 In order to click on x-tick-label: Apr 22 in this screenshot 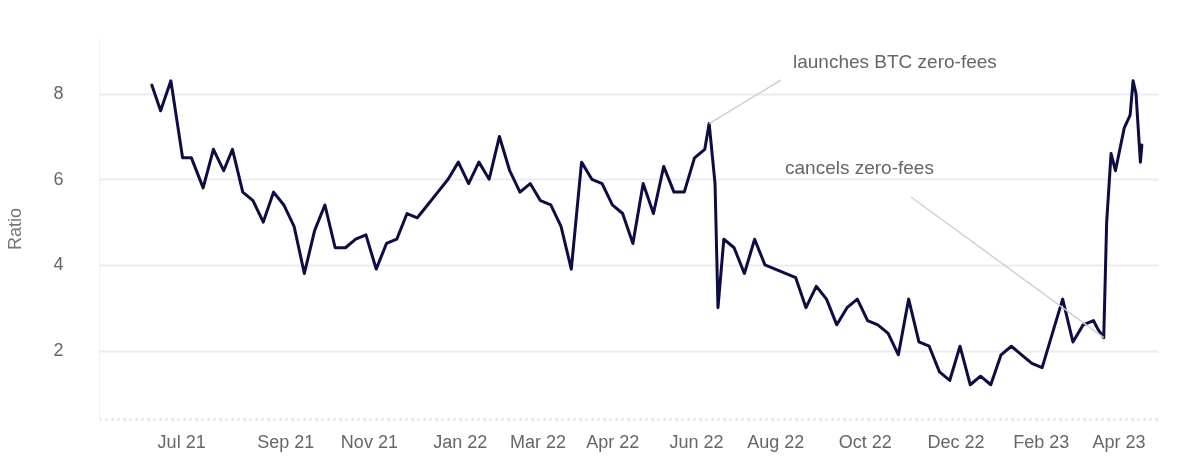, I will do `click(613, 441)`.